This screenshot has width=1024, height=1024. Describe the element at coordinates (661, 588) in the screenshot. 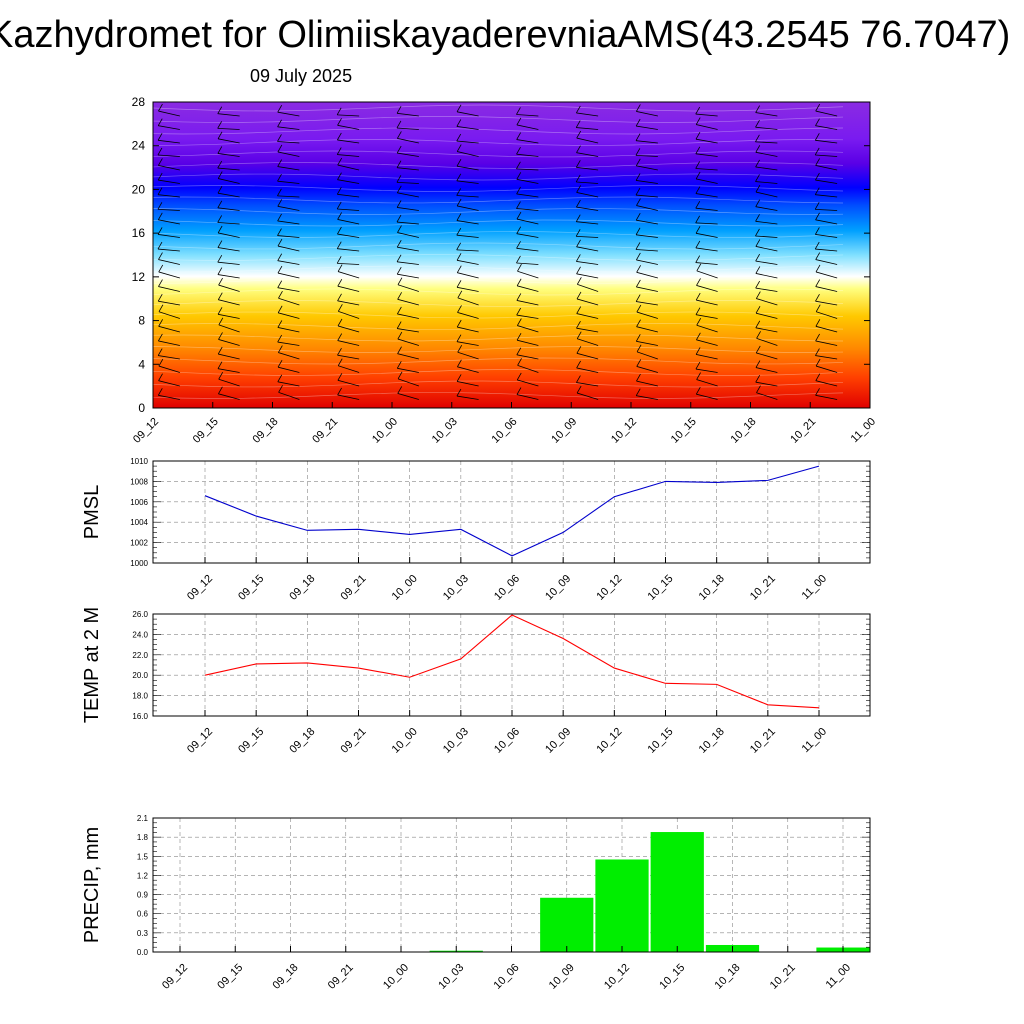

I see `x-tick-label: 10_15` at that location.